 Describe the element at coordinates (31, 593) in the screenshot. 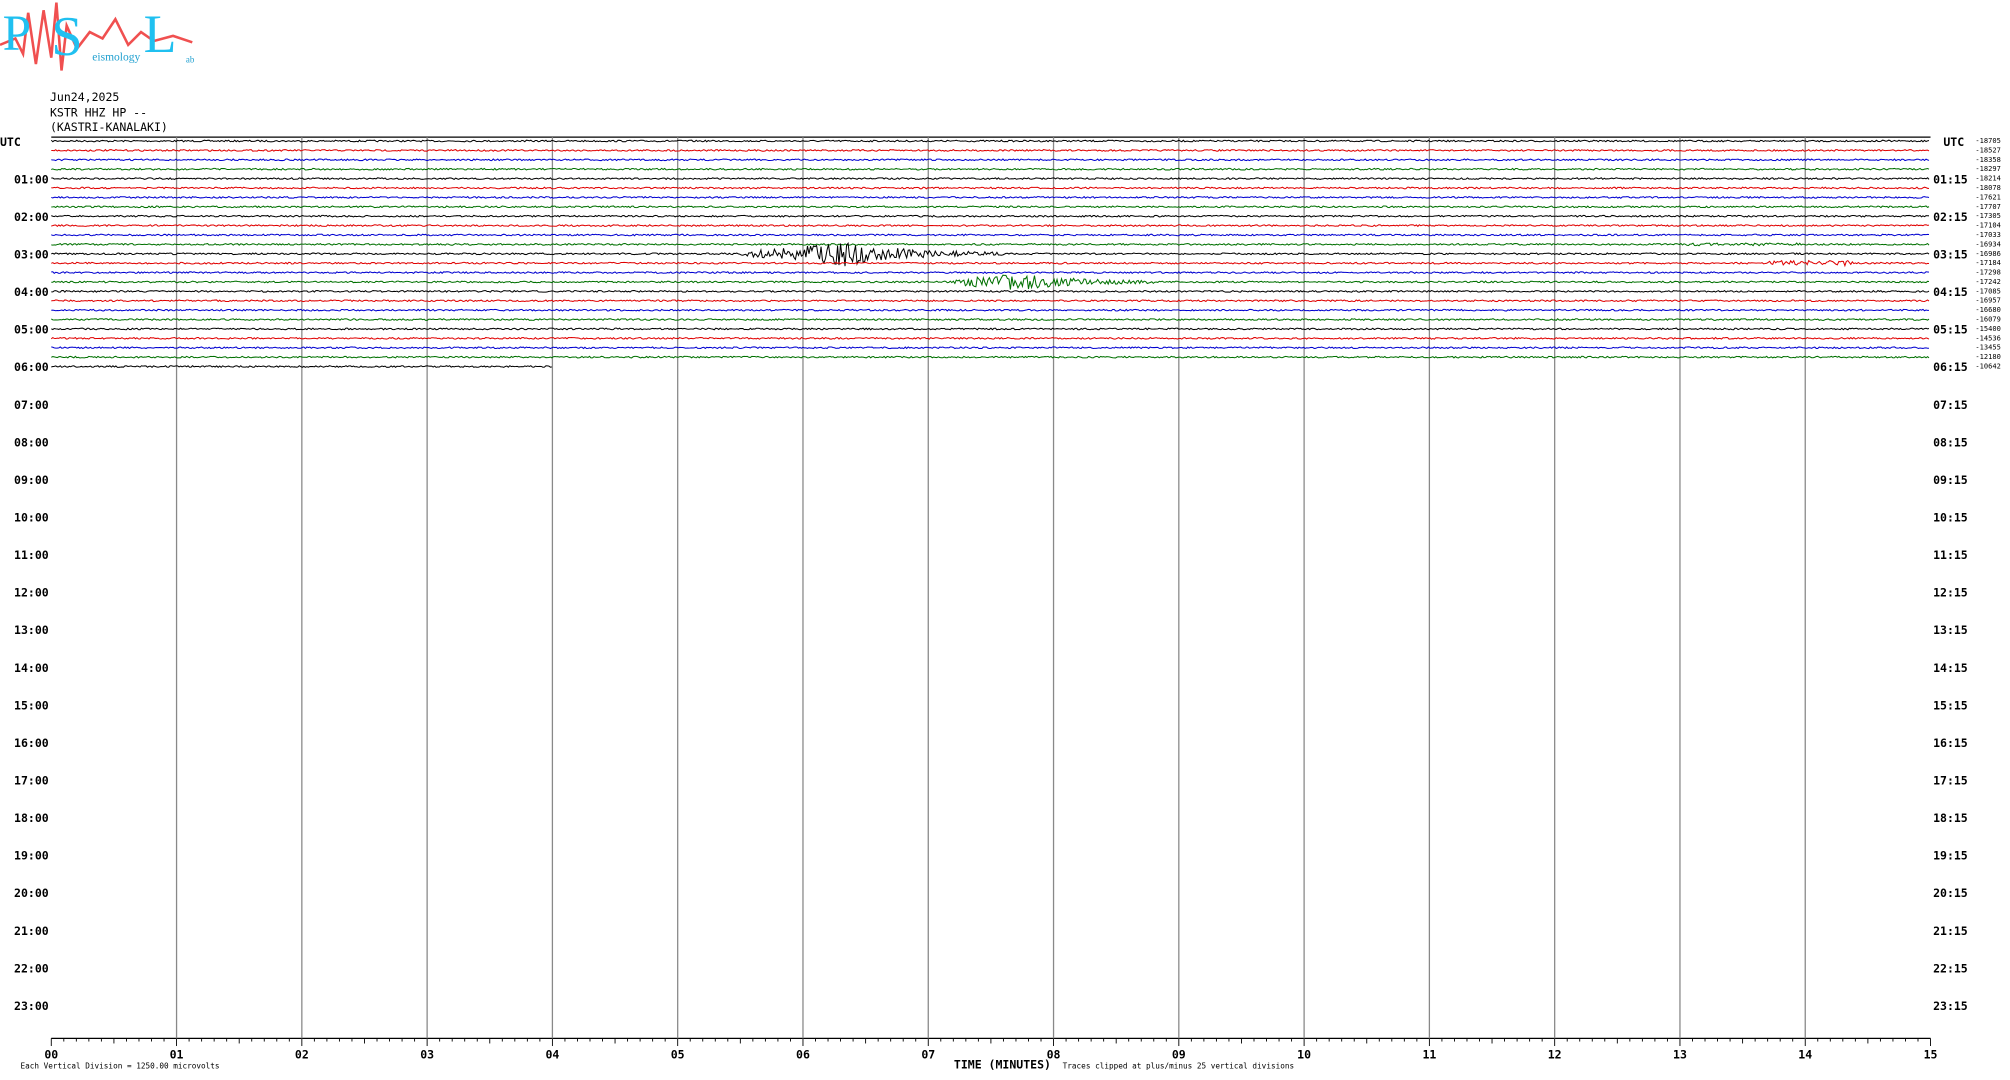

I see `hour-label-left: 12:00` at that location.